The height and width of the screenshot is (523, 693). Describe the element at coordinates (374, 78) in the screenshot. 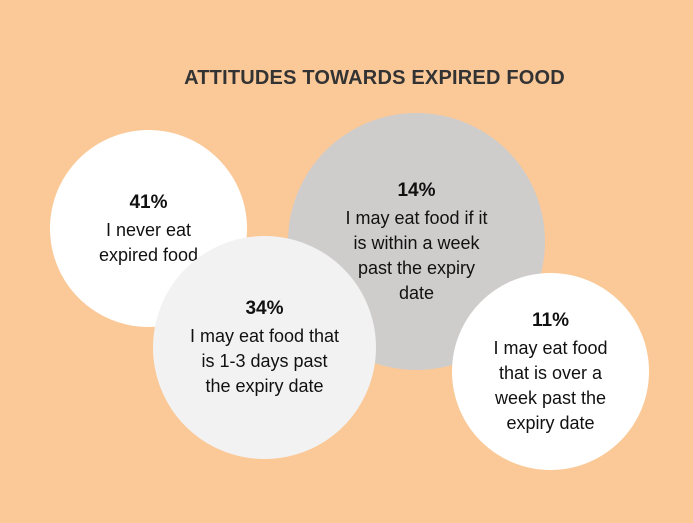

I see `chart-title: ATTITUDES TOWARDS EXPIRED FOOD` at that location.